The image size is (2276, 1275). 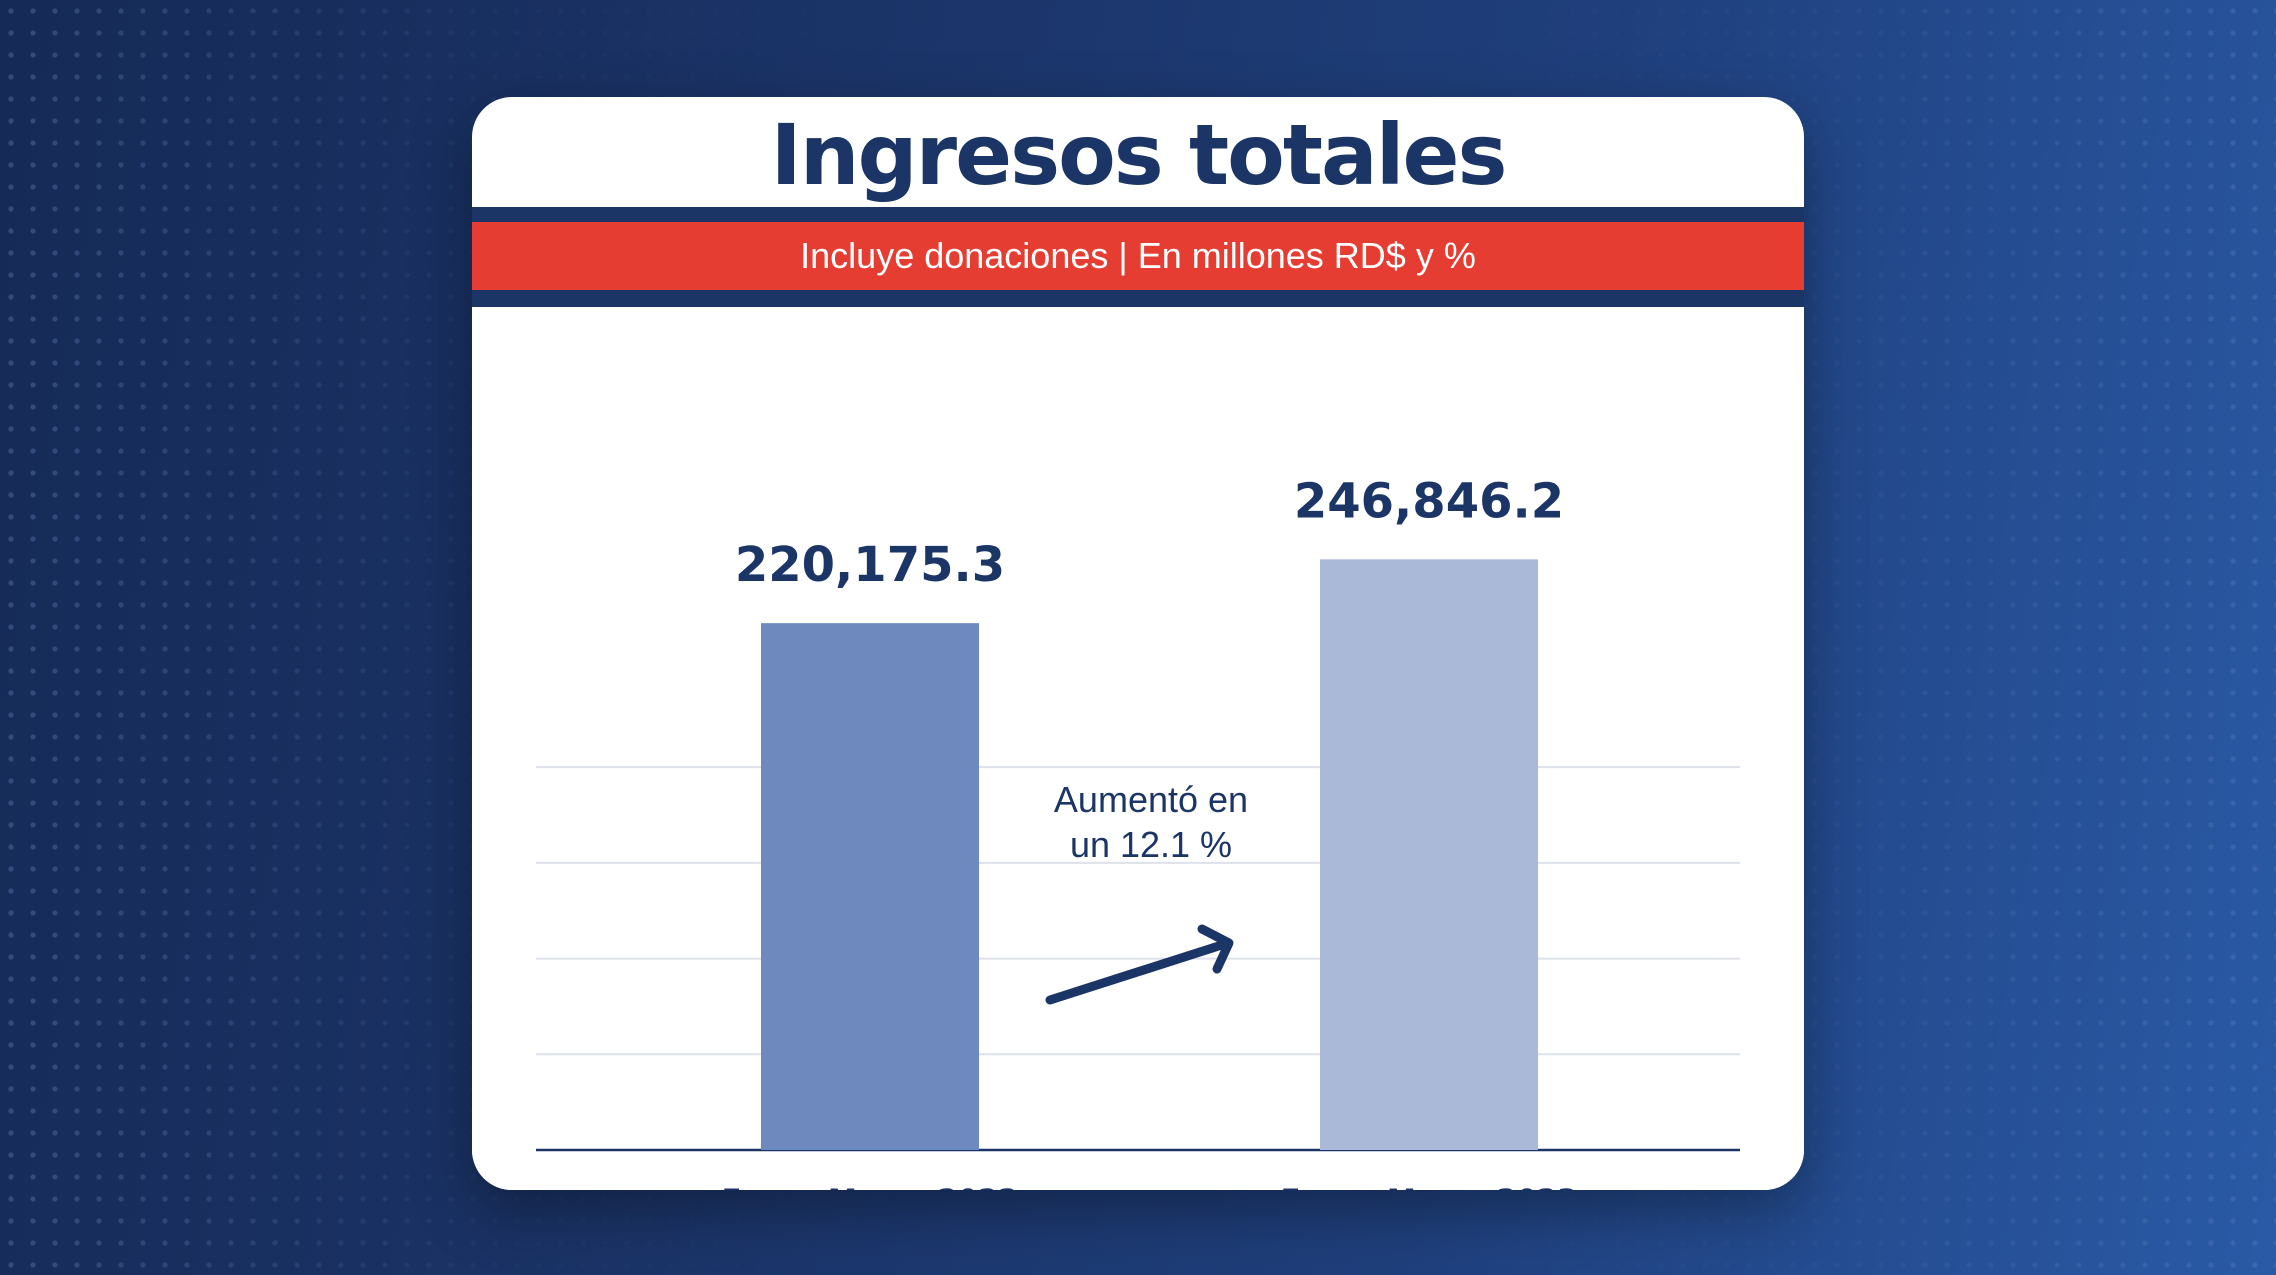 What do you see at coordinates (1139, 155) in the screenshot?
I see `chart-title: Ingresos totales` at bounding box center [1139, 155].